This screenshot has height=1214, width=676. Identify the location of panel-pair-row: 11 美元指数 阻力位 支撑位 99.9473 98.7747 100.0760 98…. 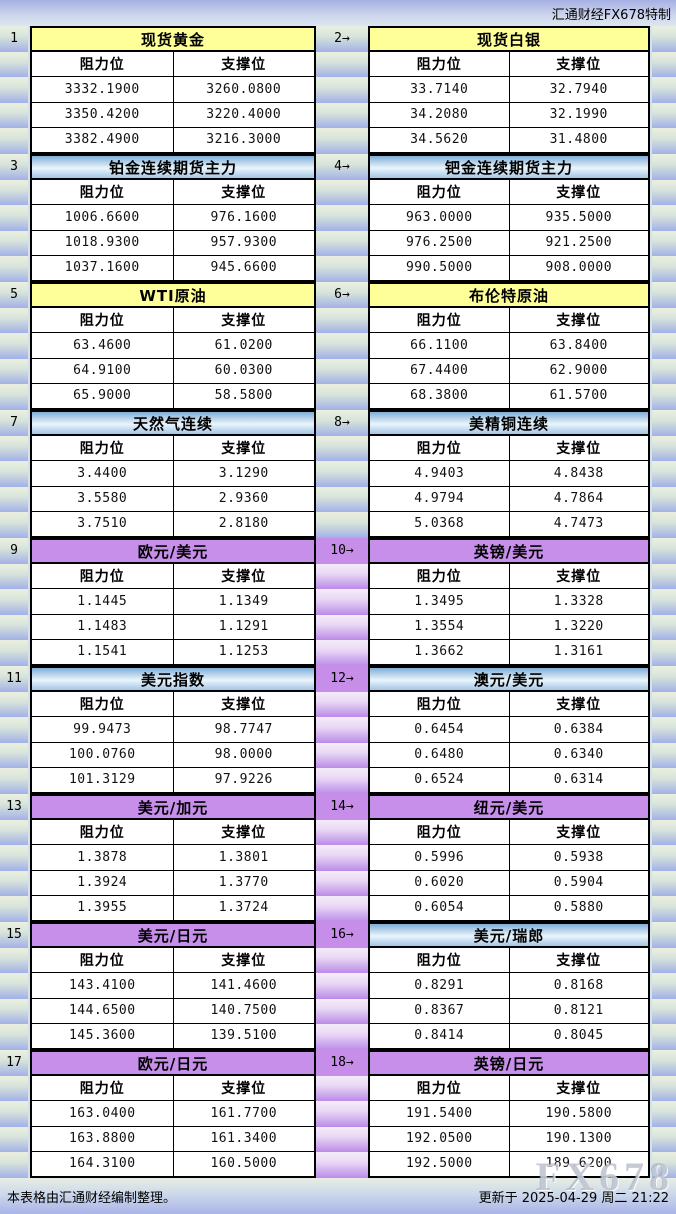
(338, 730).